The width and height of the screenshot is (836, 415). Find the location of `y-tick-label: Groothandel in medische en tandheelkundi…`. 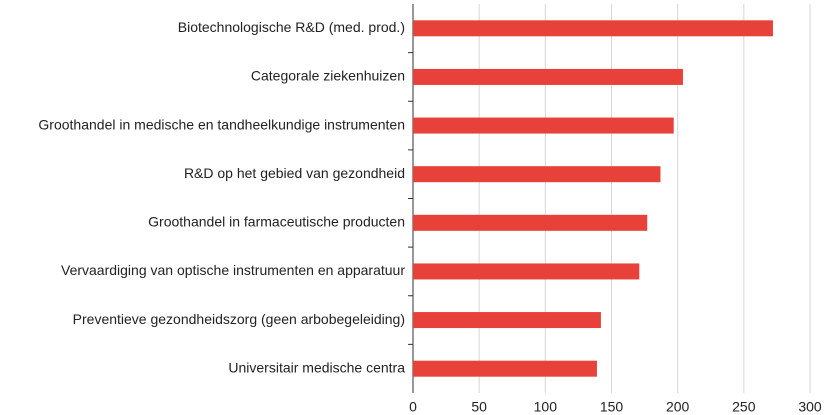

y-tick-label: Groothandel in medische en tandheelkundi… is located at coordinates (221, 124).